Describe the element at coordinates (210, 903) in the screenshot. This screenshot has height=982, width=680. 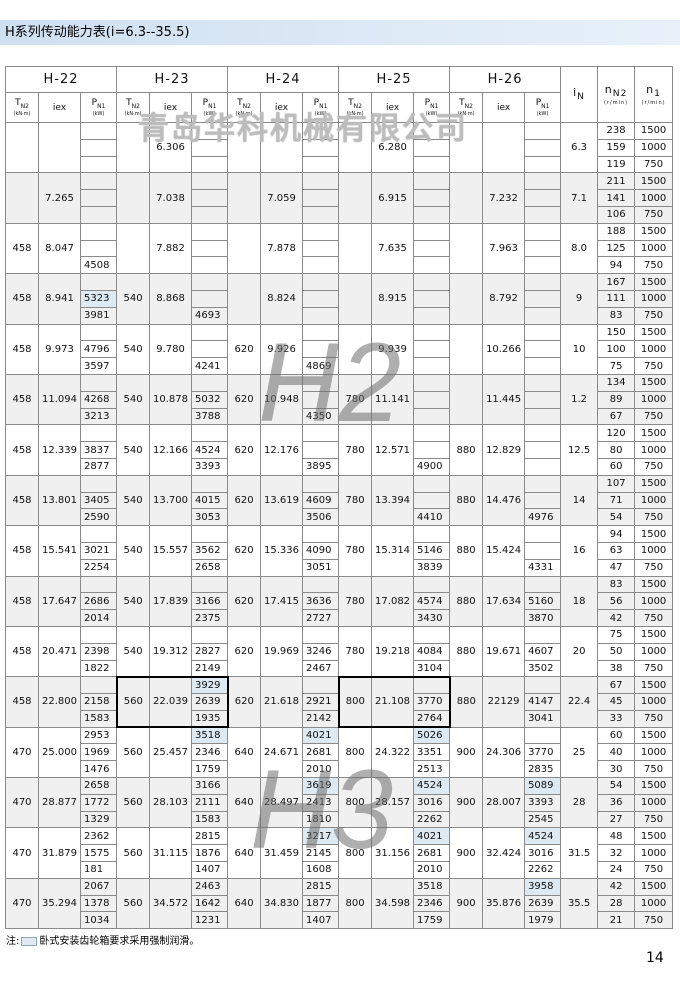
I see `power-cell: 1642` at that location.